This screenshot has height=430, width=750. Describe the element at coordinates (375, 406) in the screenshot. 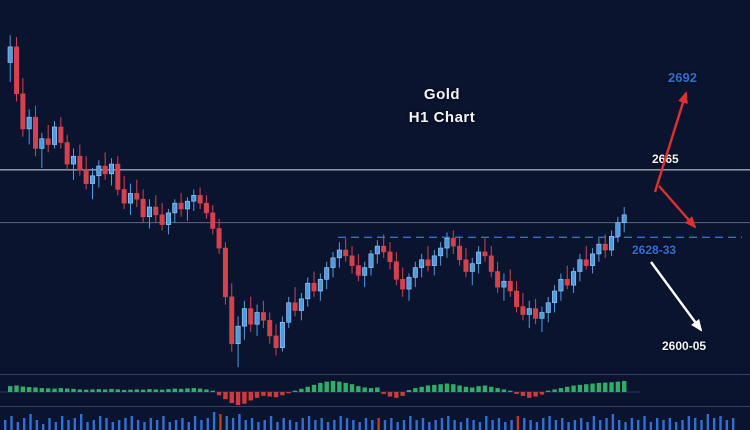

I see `indicator-separator-bottom` at that location.